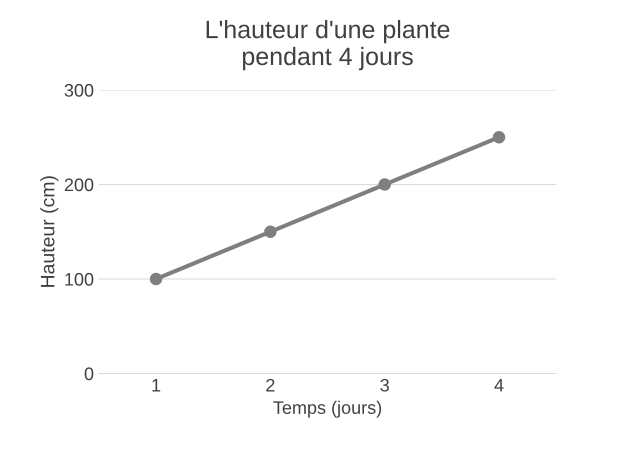  Describe the element at coordinates (270, 385) in the screenshot. I see `x-tick-label: 2` at that location.